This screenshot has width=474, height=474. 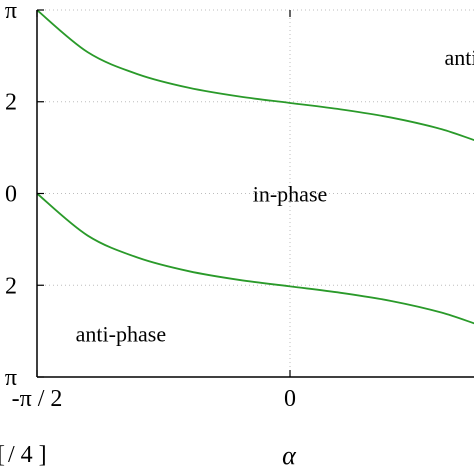 I want to click on extra-label: / 4 ], so click(x=27, y=455).